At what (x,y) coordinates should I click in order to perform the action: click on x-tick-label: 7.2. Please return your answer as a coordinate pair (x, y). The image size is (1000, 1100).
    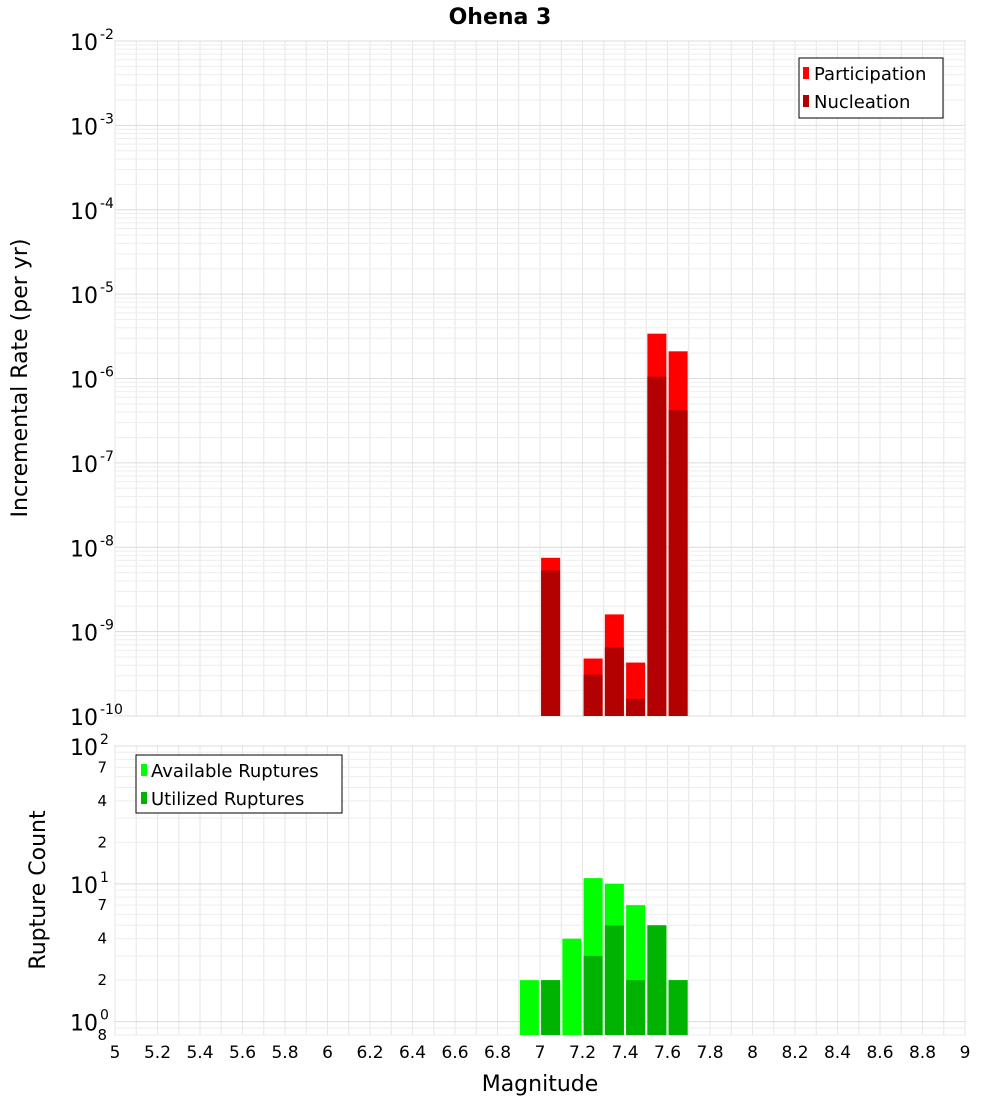
    Looking at the image, I should click on (582, 1053).